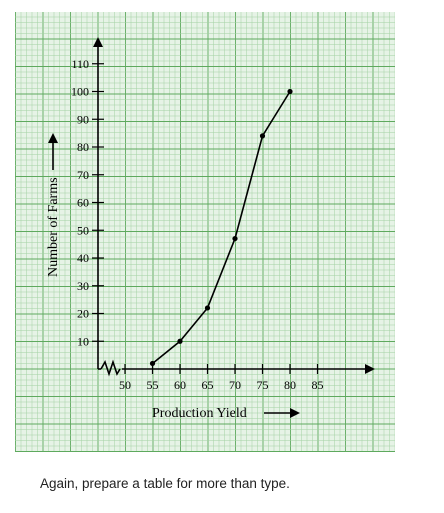 This screenshot has width=444, height=513. What do you see at coordinates (83, 258) in the screenshot?
I see `y-tick-label: 40` at bounding box center [83, 258].